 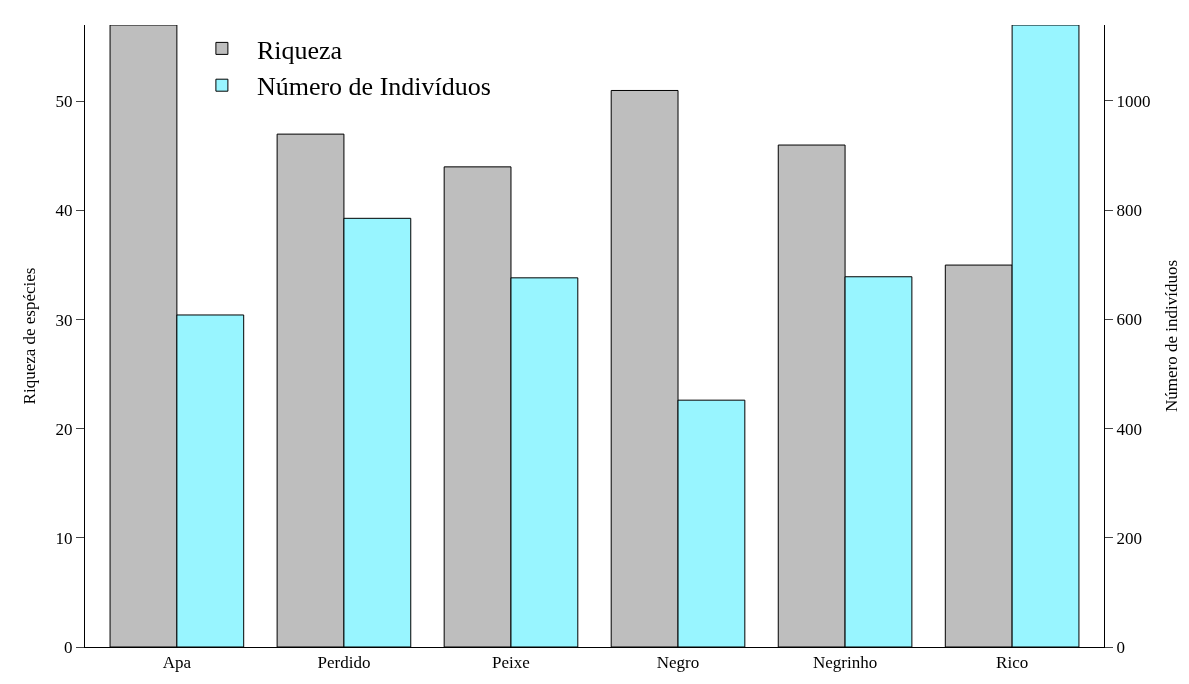 I want to click on legend-label: Número de Indivíduos, so click(x=373, y=87).